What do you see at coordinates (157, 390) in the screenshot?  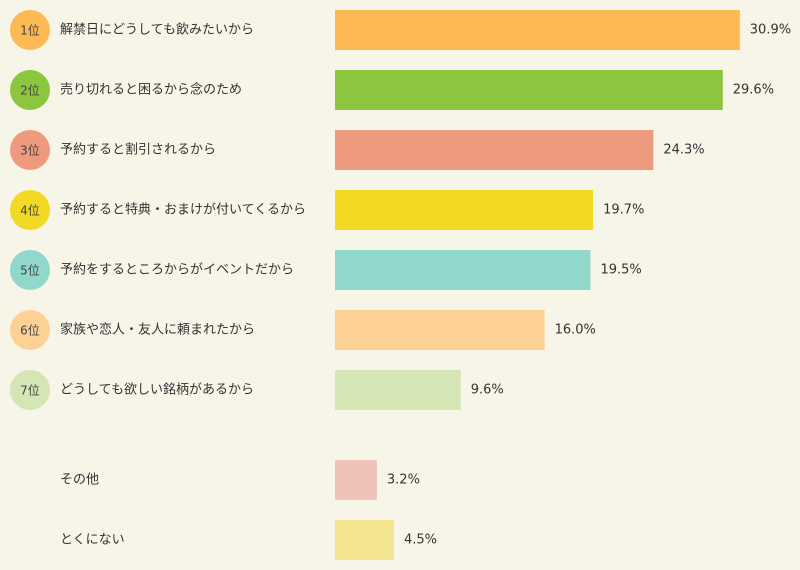 I see `category-label: どうしても欲しい銘柄があるから` at bounding box center [157, 390].